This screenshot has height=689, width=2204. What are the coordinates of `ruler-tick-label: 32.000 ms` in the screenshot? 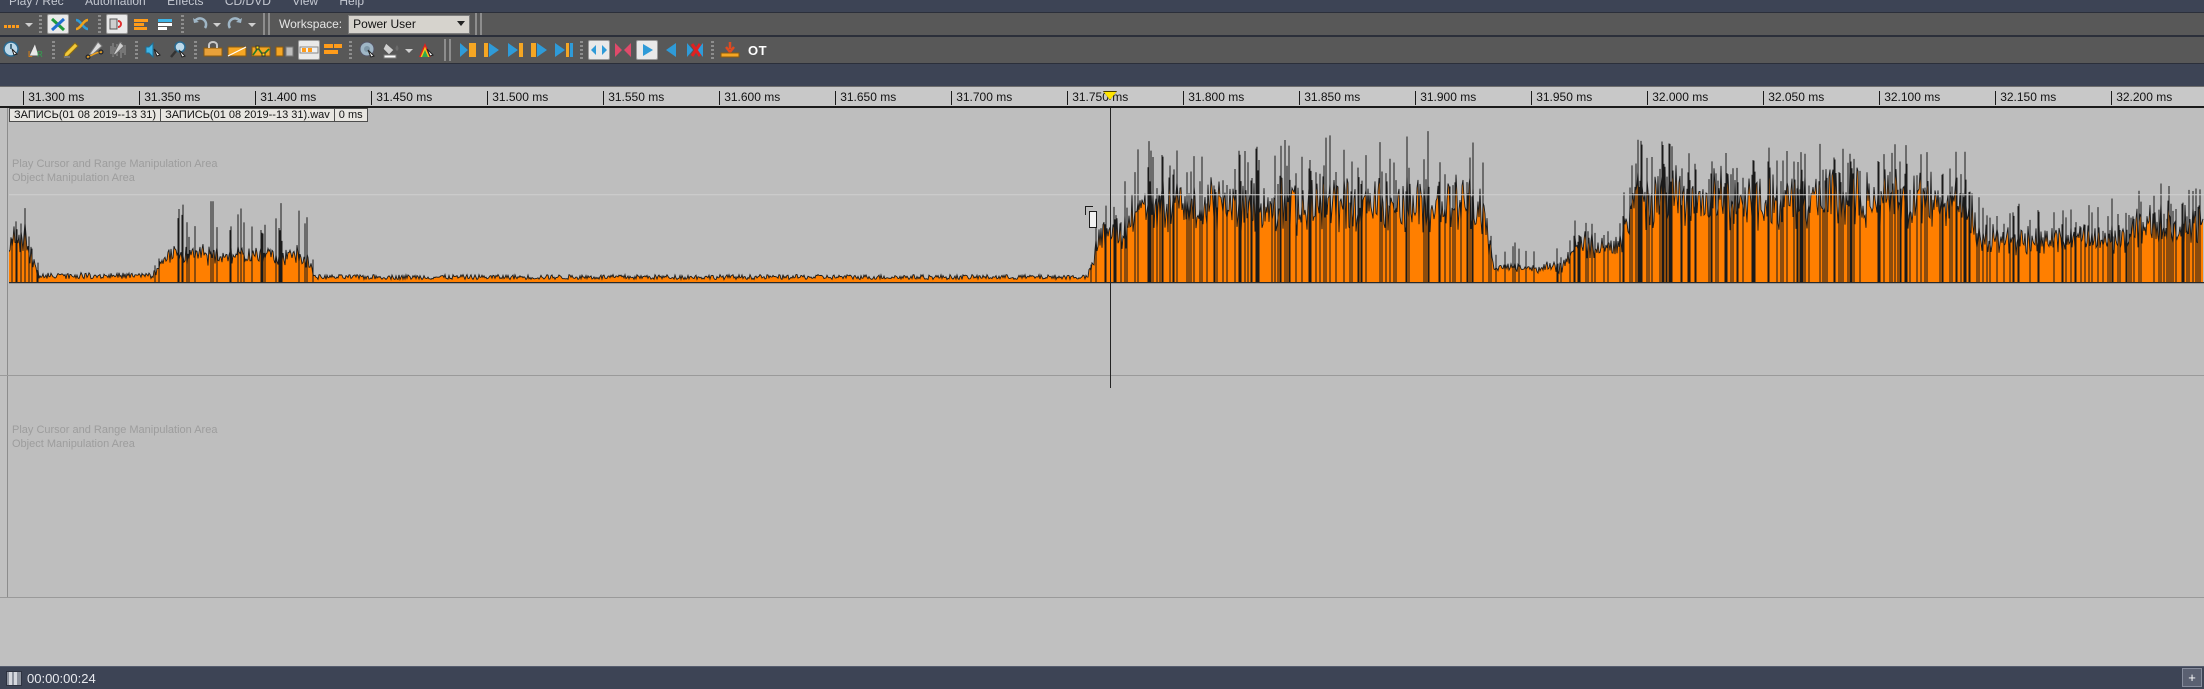 It's located at (1680, 97).